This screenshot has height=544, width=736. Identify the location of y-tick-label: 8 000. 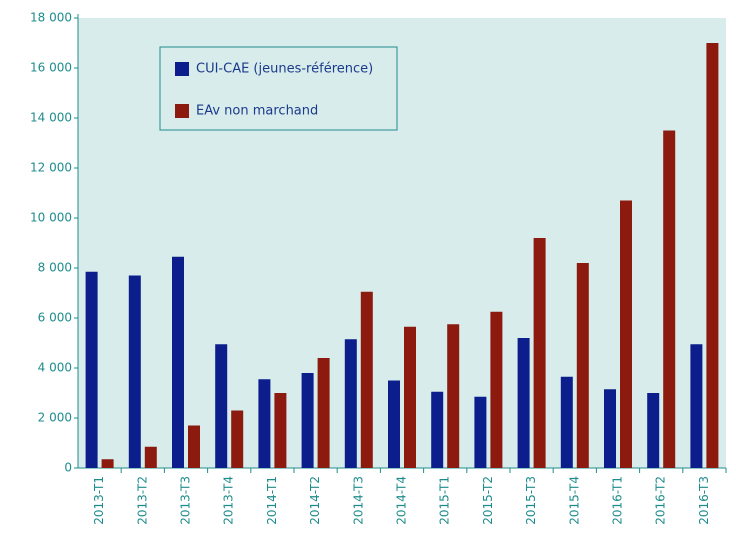
(55, 268).